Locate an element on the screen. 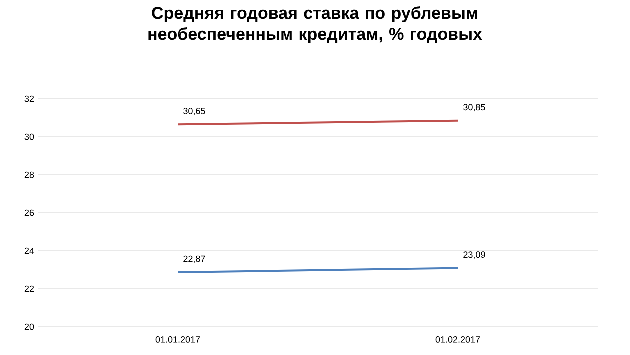  data-label: 30,85 is located at coordinates (475, 108).